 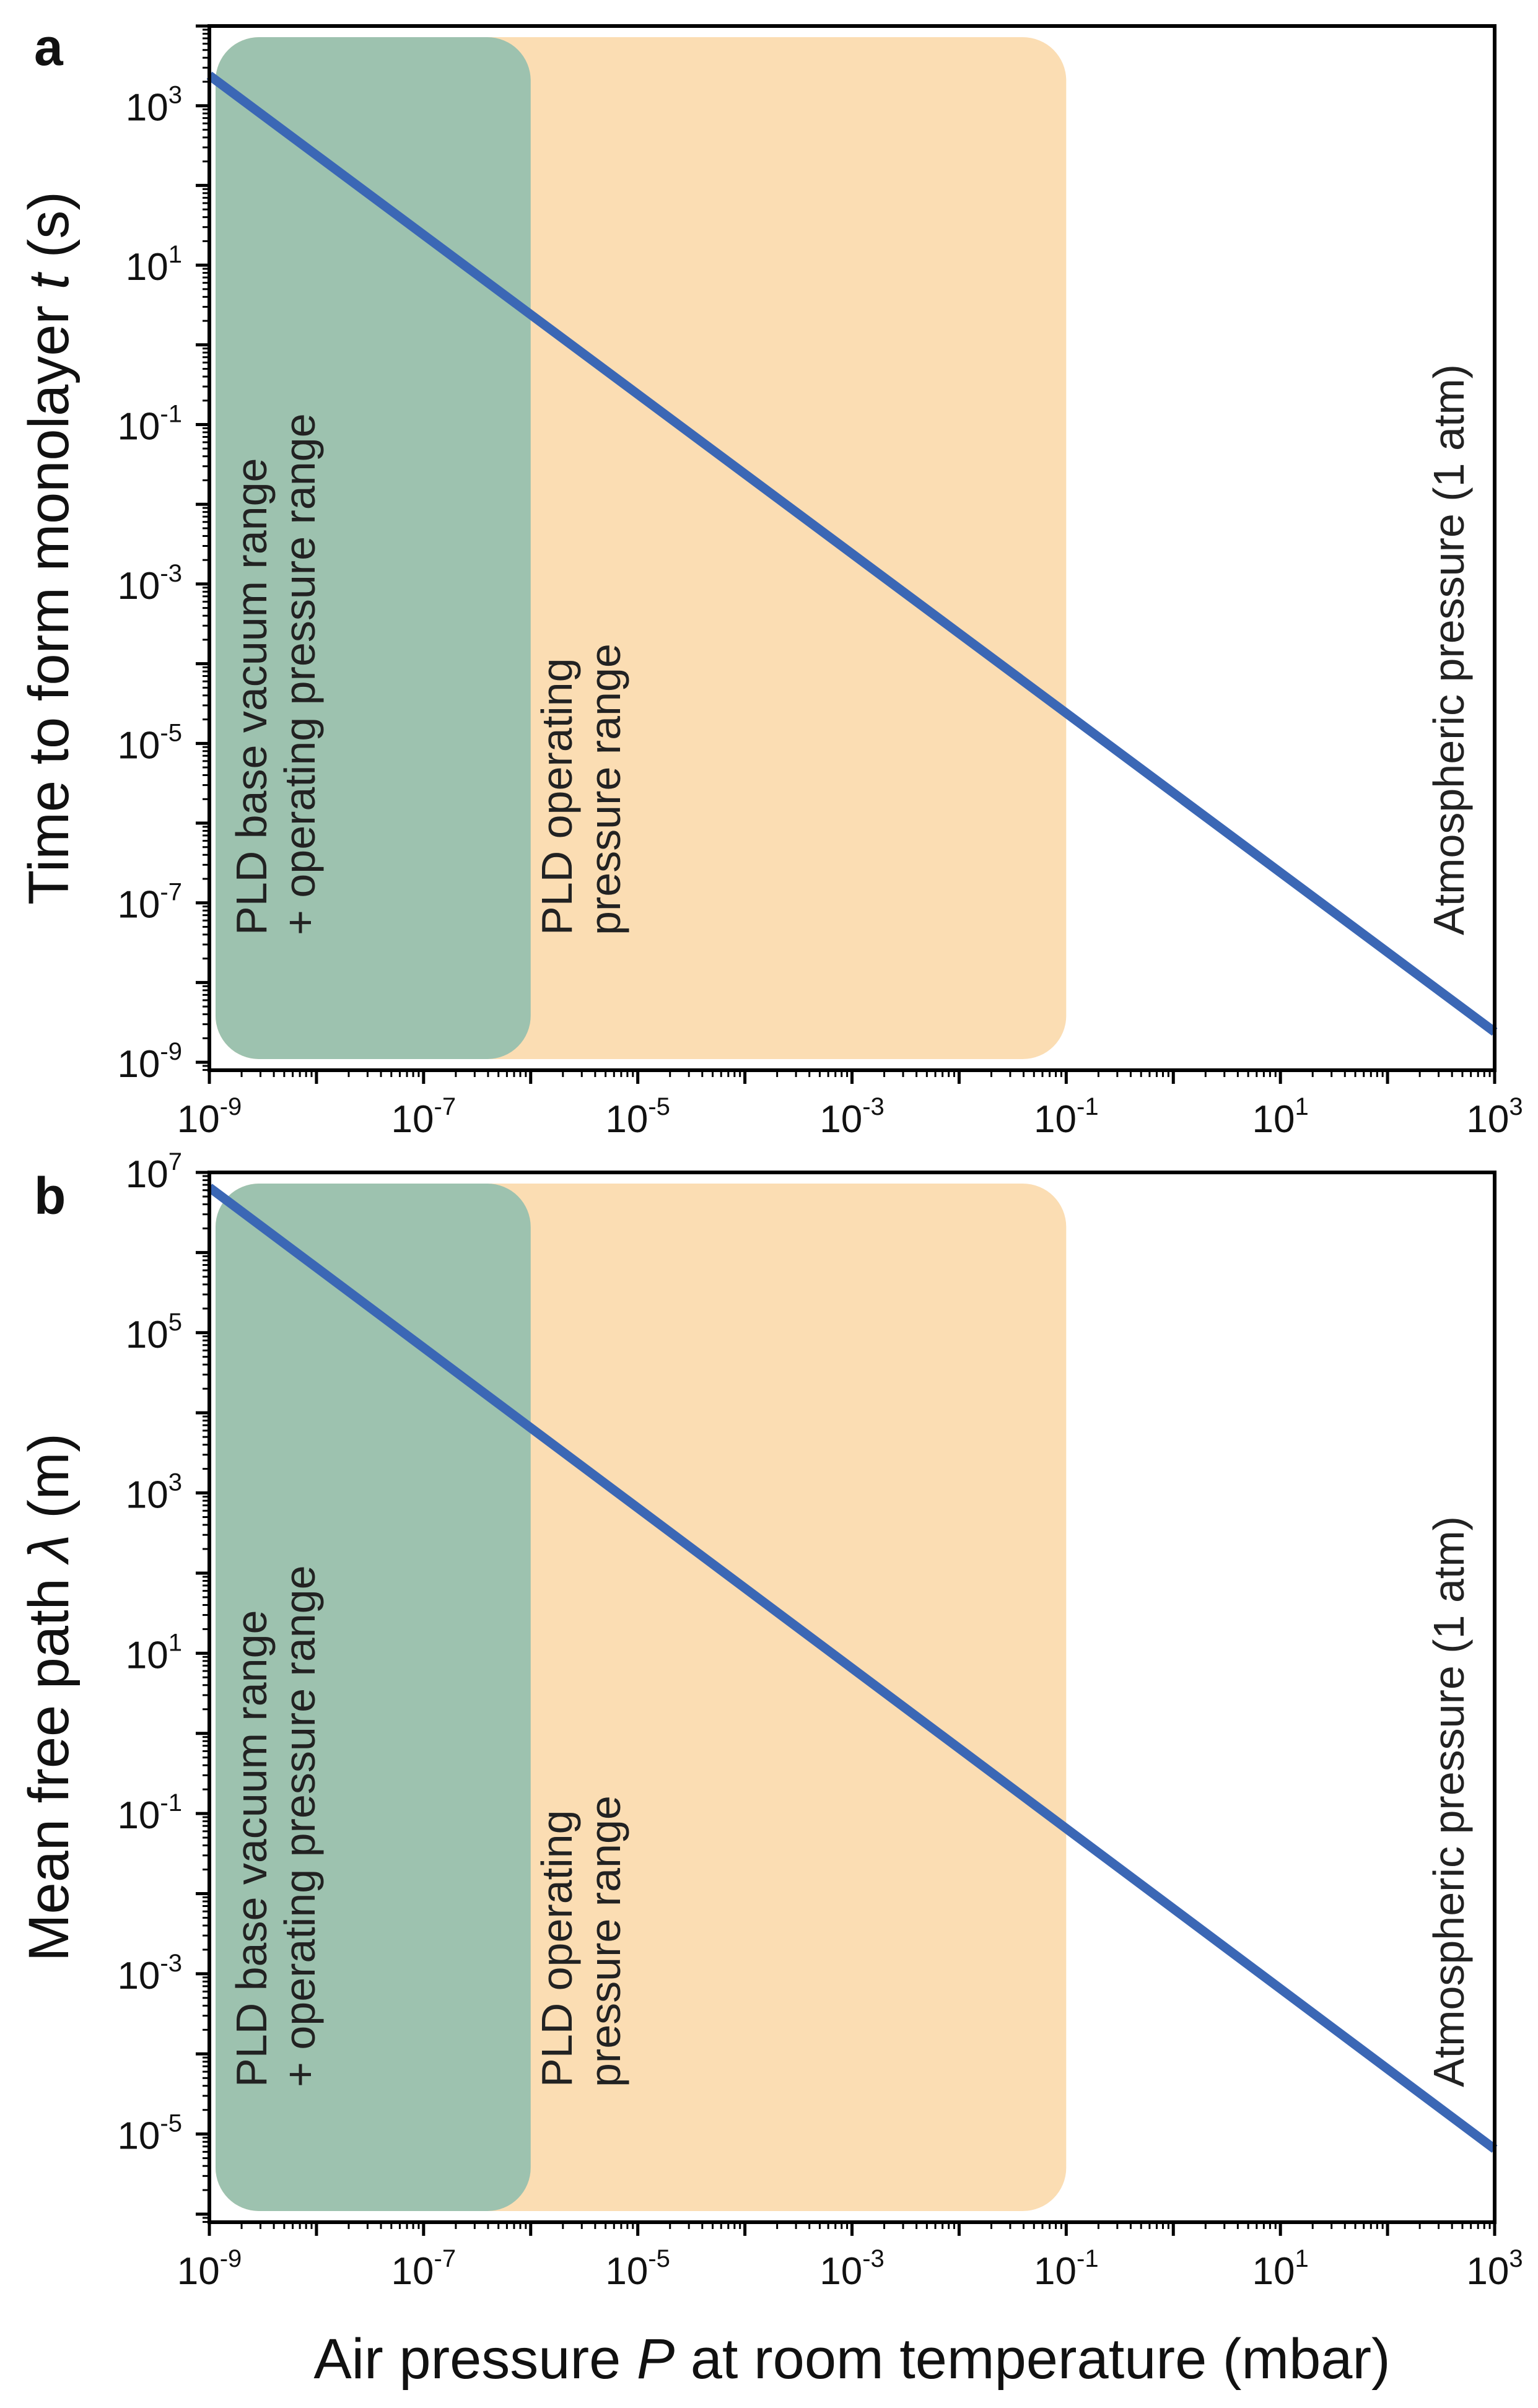 What do you see at coordinates (873, 2258) in the screenshot?
I see `x-tick-exponent: -3` at bounding box center [873, 2258].